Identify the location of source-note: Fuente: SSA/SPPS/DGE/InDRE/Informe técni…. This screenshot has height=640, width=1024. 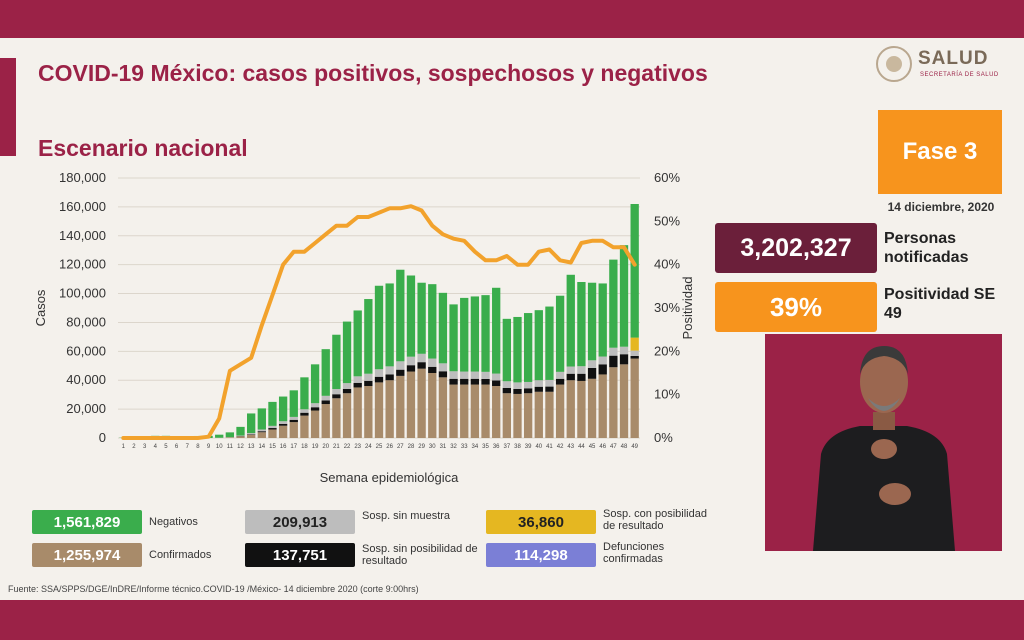
(213, 589).